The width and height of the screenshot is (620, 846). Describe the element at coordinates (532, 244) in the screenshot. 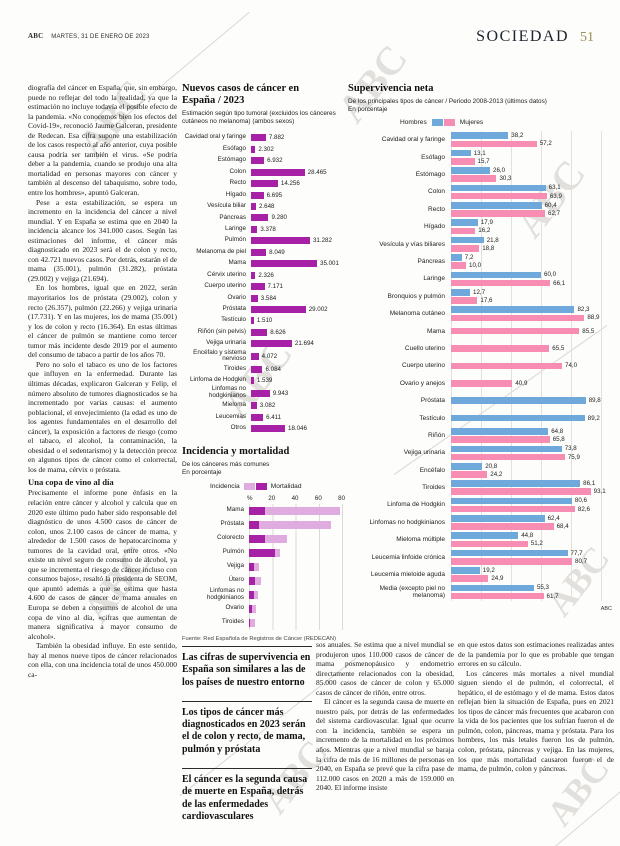

I see `bar-track: 21,8 18,8` at that location.